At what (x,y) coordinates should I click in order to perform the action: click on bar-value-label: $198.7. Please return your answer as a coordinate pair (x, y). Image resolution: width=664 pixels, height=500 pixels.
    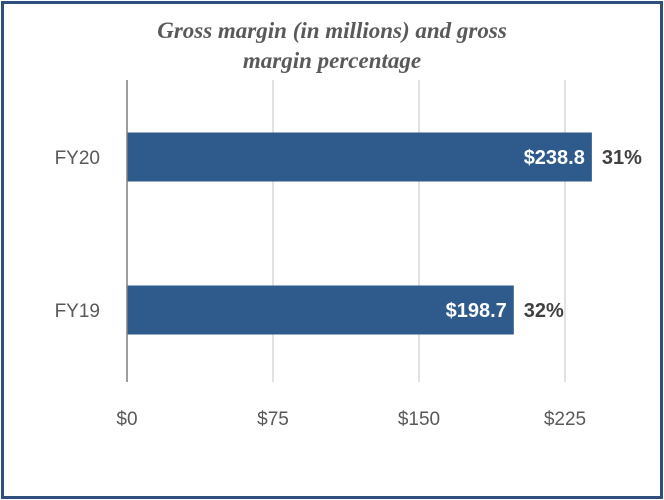
    Looking at the image, I should click on (476, 311).